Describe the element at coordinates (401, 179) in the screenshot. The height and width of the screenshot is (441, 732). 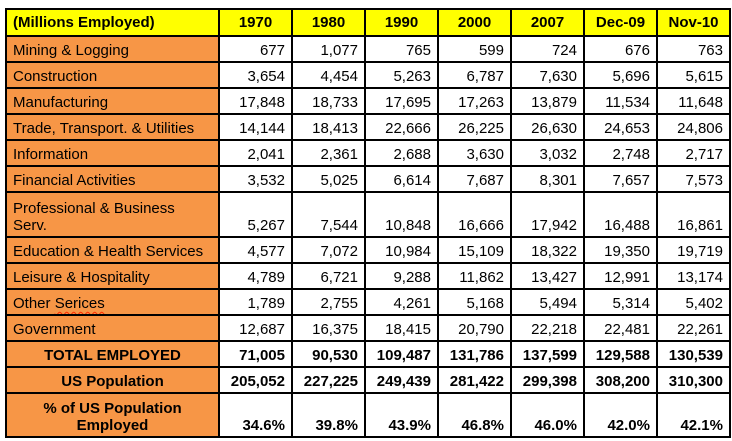
I see `value-cell: 6,614` at that location.